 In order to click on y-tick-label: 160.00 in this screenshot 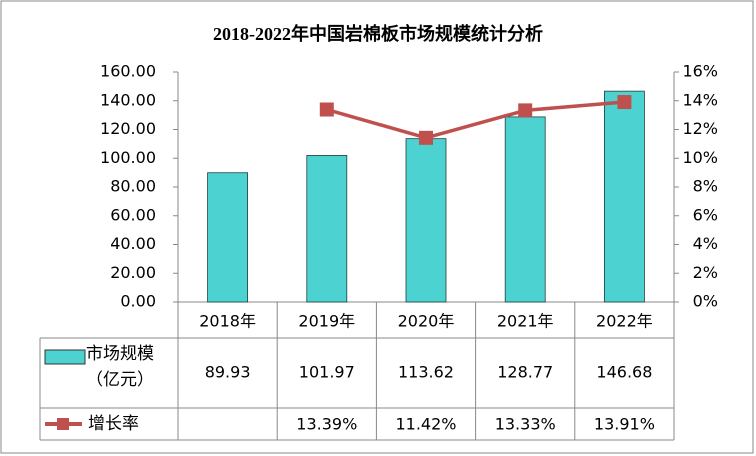, I will do `click(128, 71)`.